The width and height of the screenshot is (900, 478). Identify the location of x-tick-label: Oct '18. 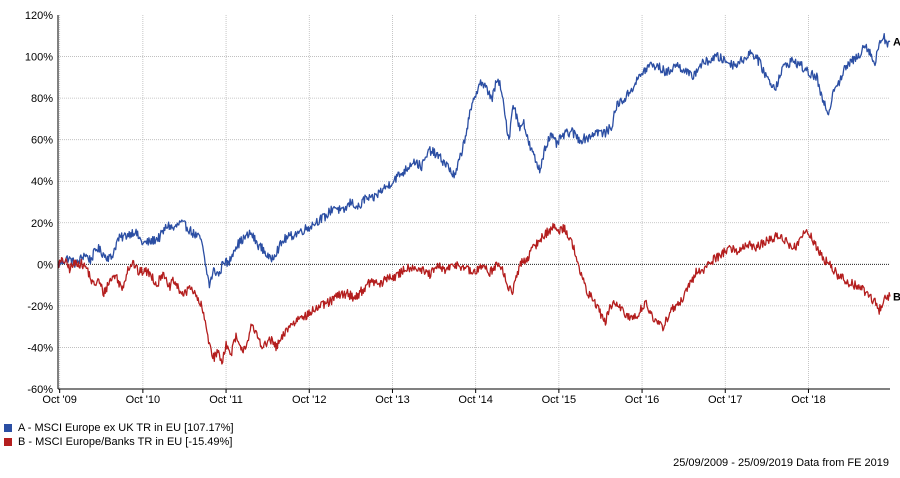
(808, 400).